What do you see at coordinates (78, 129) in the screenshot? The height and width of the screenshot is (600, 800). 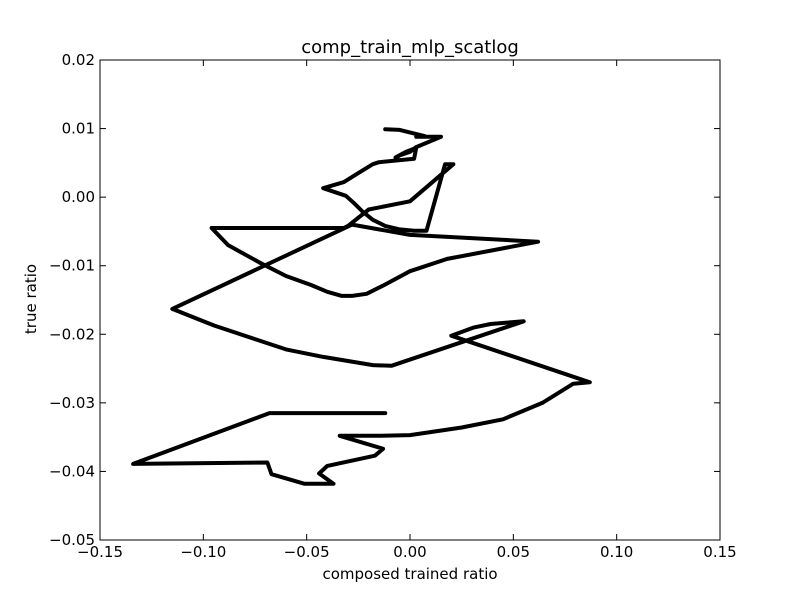 I see `y-tick-label: 0.01` at bounding box center [78, 129].